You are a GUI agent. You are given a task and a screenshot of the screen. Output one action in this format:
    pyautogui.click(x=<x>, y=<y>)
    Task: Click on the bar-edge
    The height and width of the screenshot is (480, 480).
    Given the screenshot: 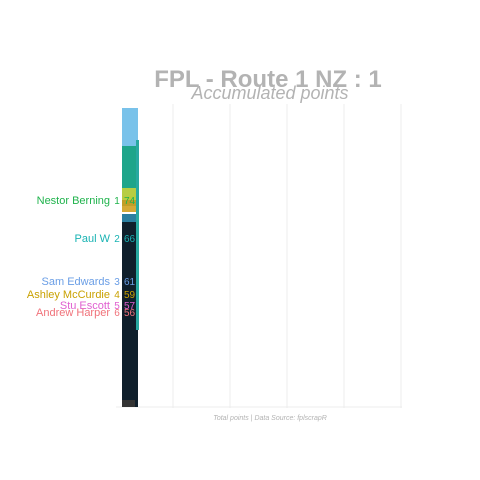 What is the action you would take?
    pyautogui.click(x=137, y=235)
    